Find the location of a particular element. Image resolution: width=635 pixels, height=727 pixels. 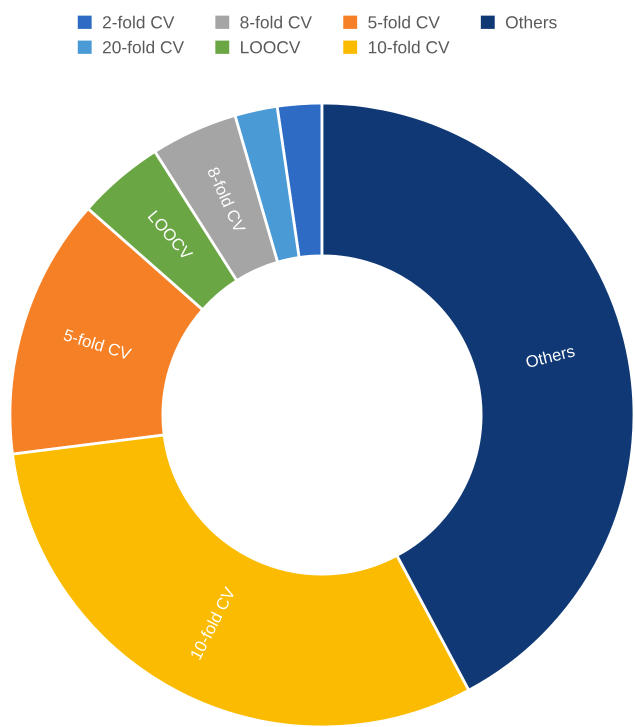

slice-label: Others is located at coordinates (550, 356).